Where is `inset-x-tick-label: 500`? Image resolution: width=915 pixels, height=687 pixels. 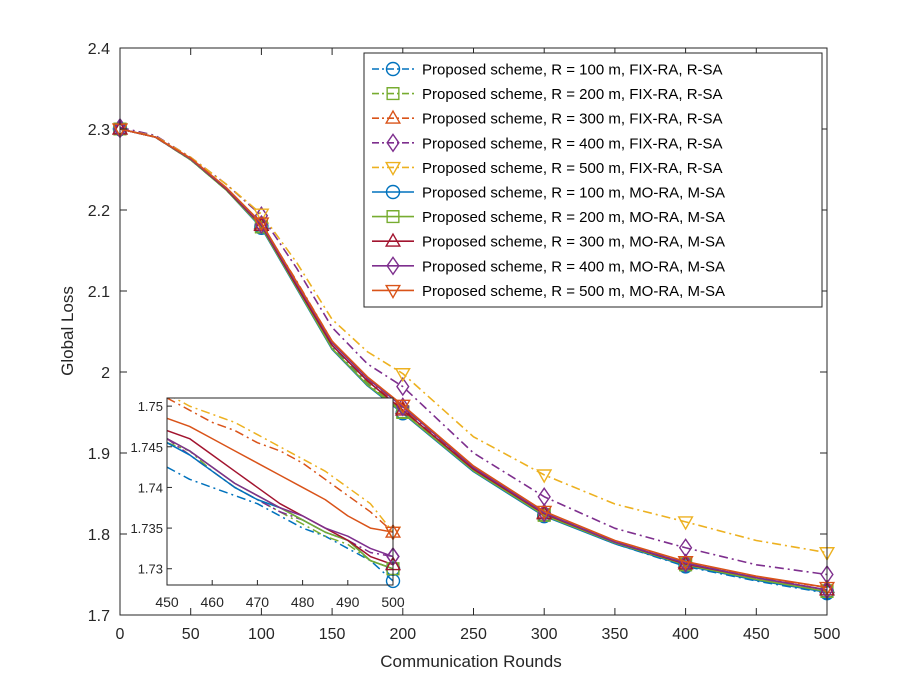 inset-x-tick-label: 500 is located at coordinates (393, 602).